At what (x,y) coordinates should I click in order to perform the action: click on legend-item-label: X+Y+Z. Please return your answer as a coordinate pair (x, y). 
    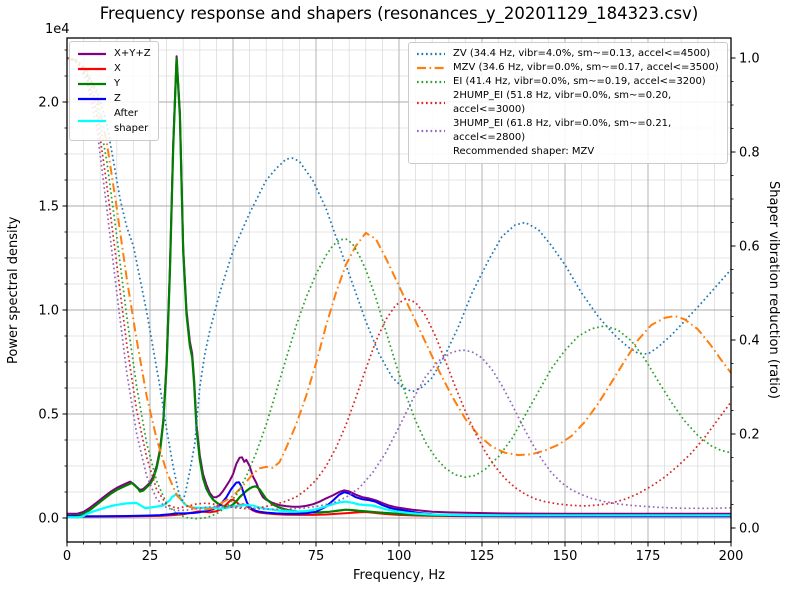
    Looking at the image, I should click on (132, 53).